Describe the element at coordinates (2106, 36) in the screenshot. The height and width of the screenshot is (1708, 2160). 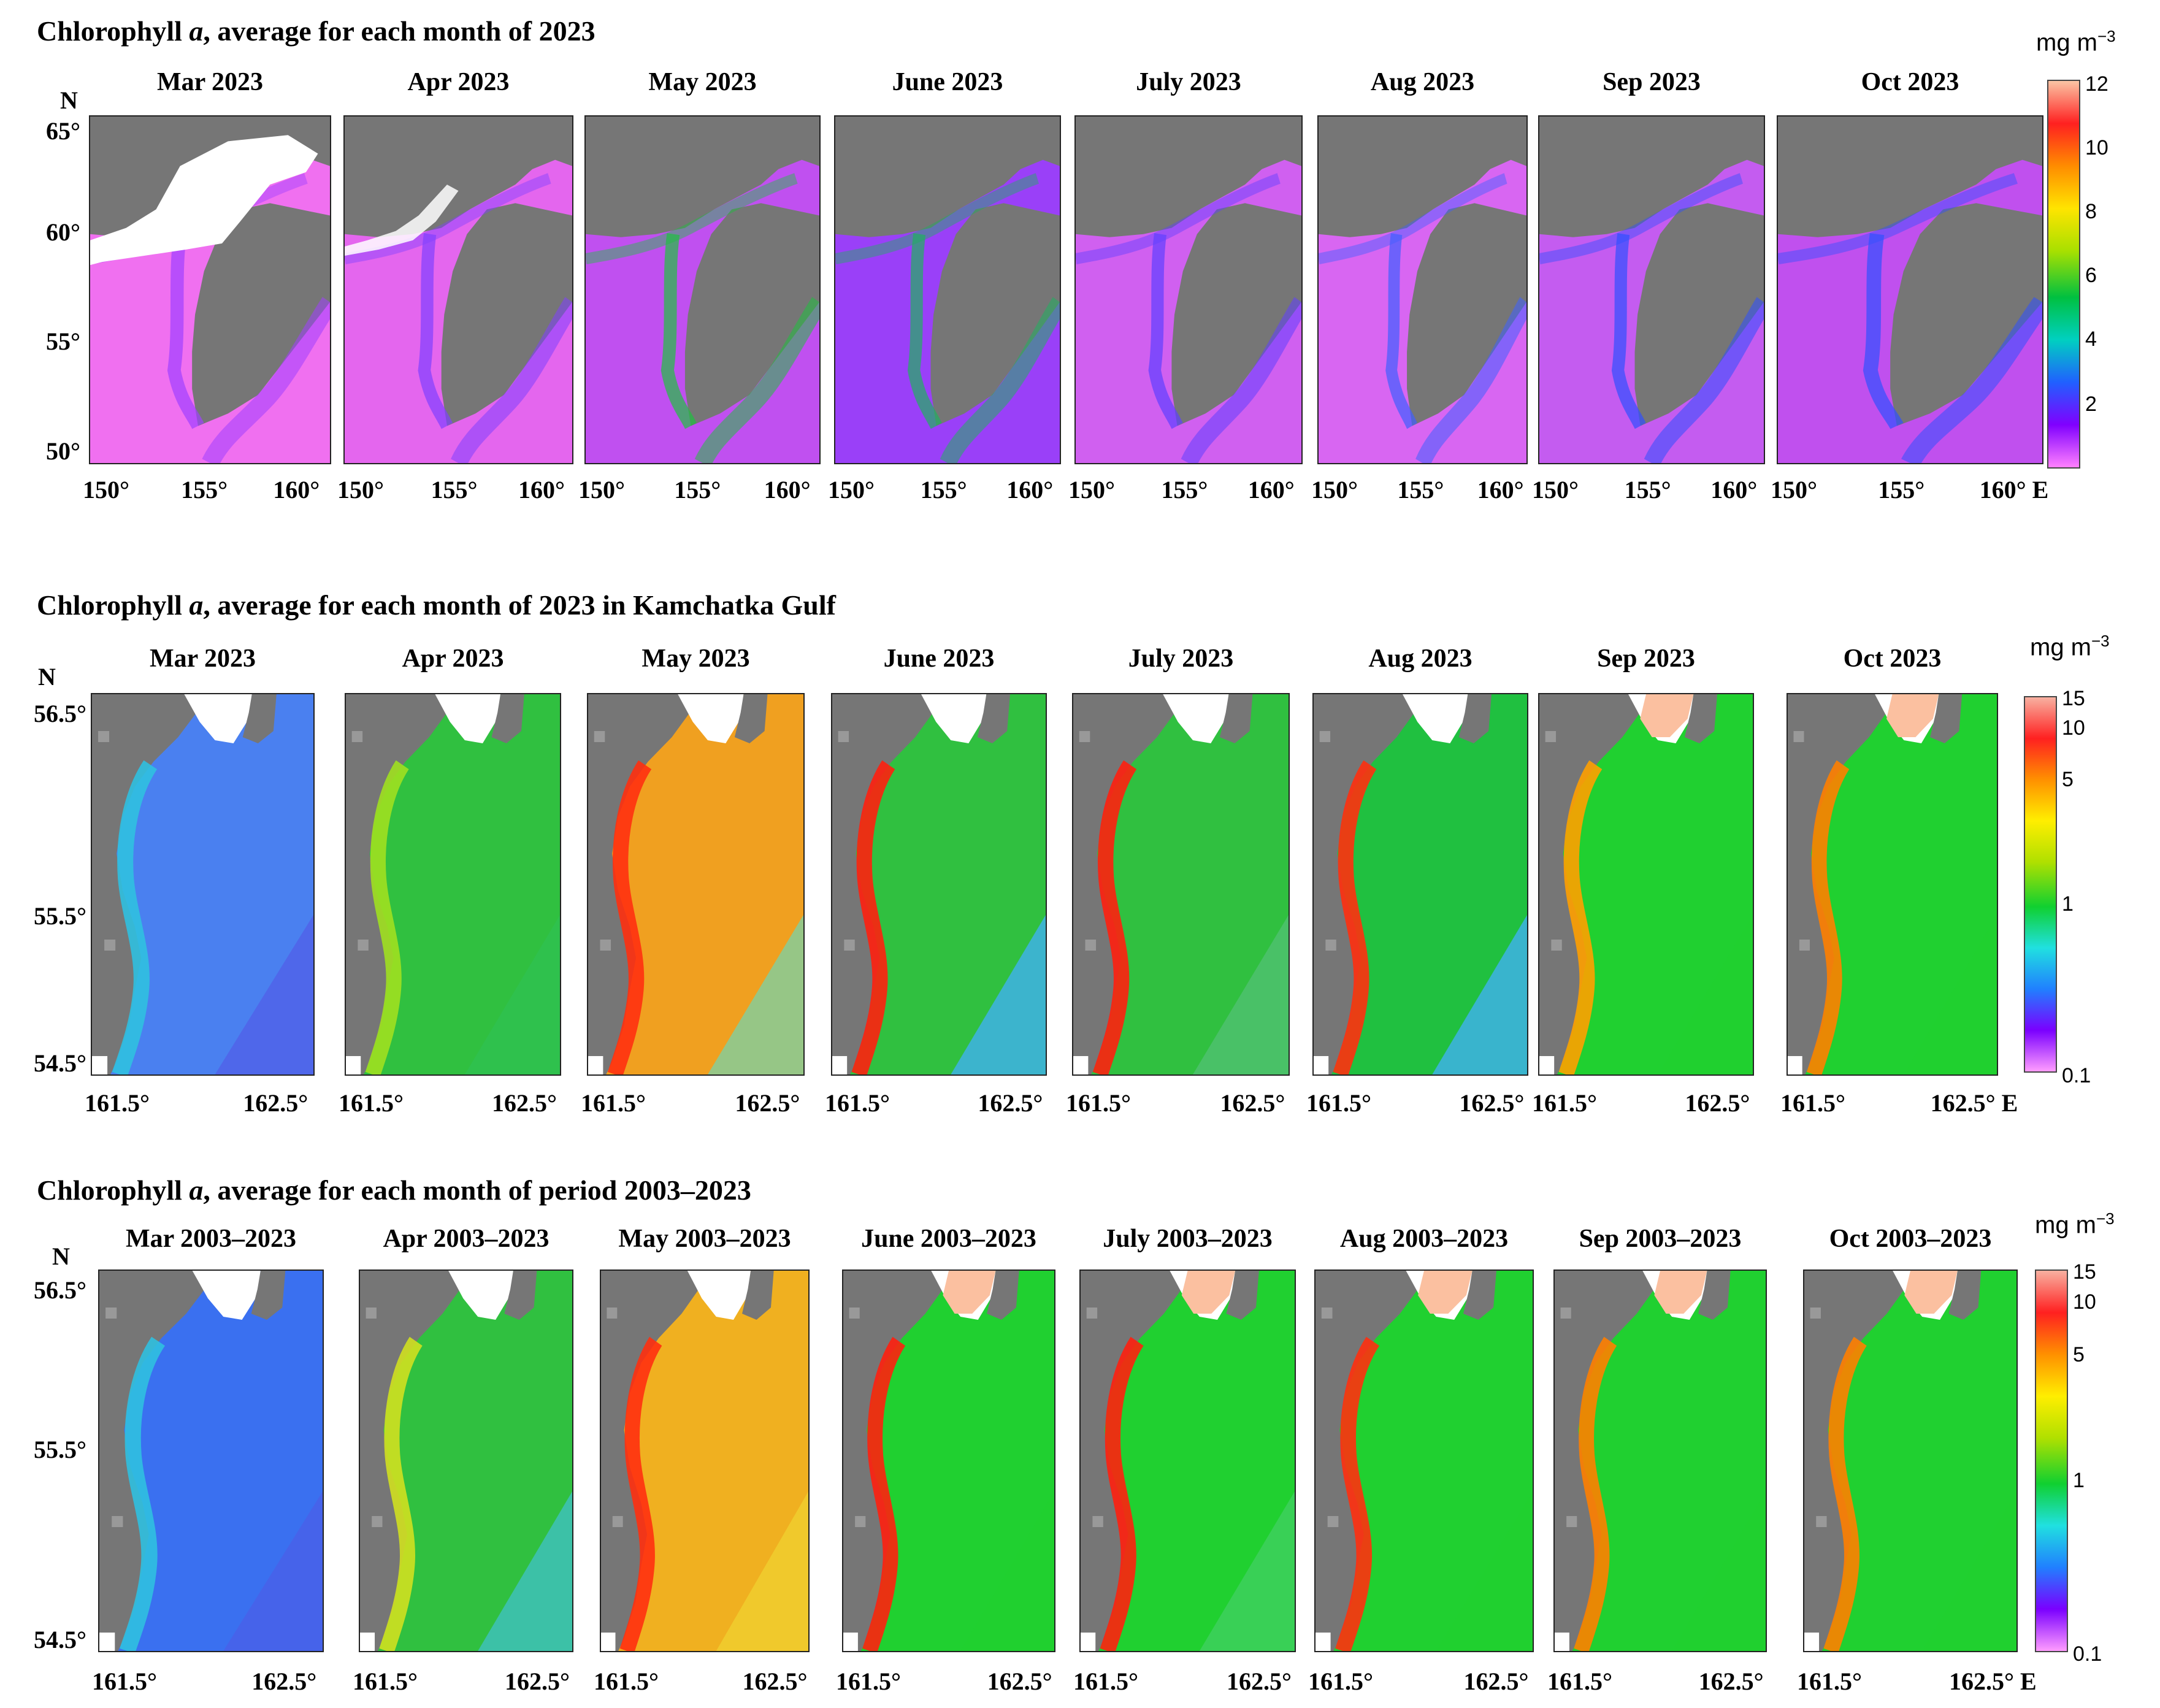
I see `row1-unit-sup: −3` at that location.